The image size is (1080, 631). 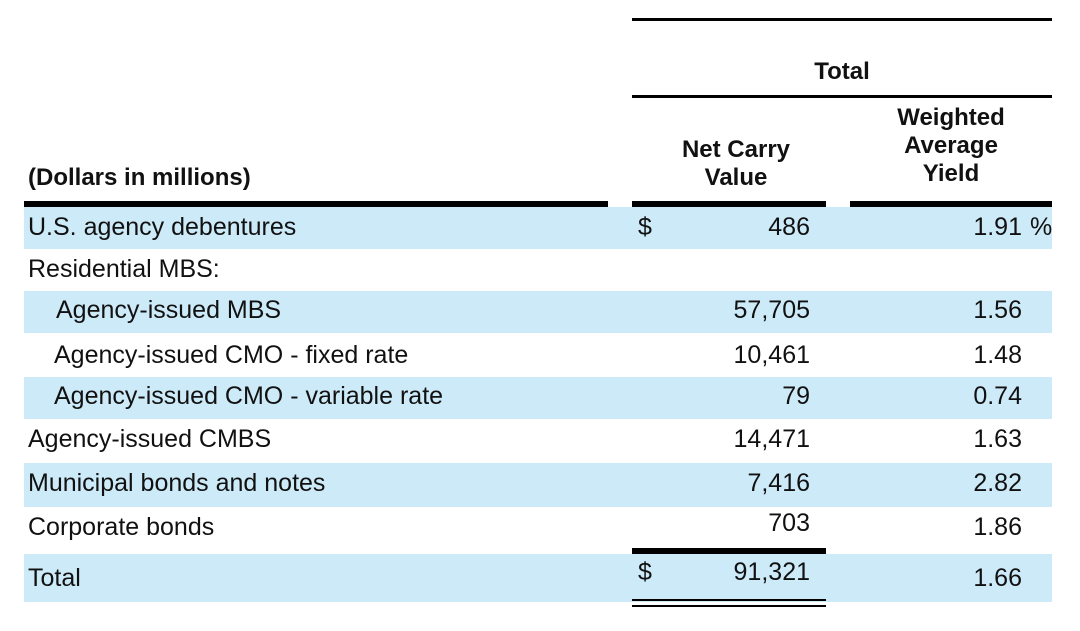 I want to click on weighted-average-yield: 1.91, so click(x=997, y=227).